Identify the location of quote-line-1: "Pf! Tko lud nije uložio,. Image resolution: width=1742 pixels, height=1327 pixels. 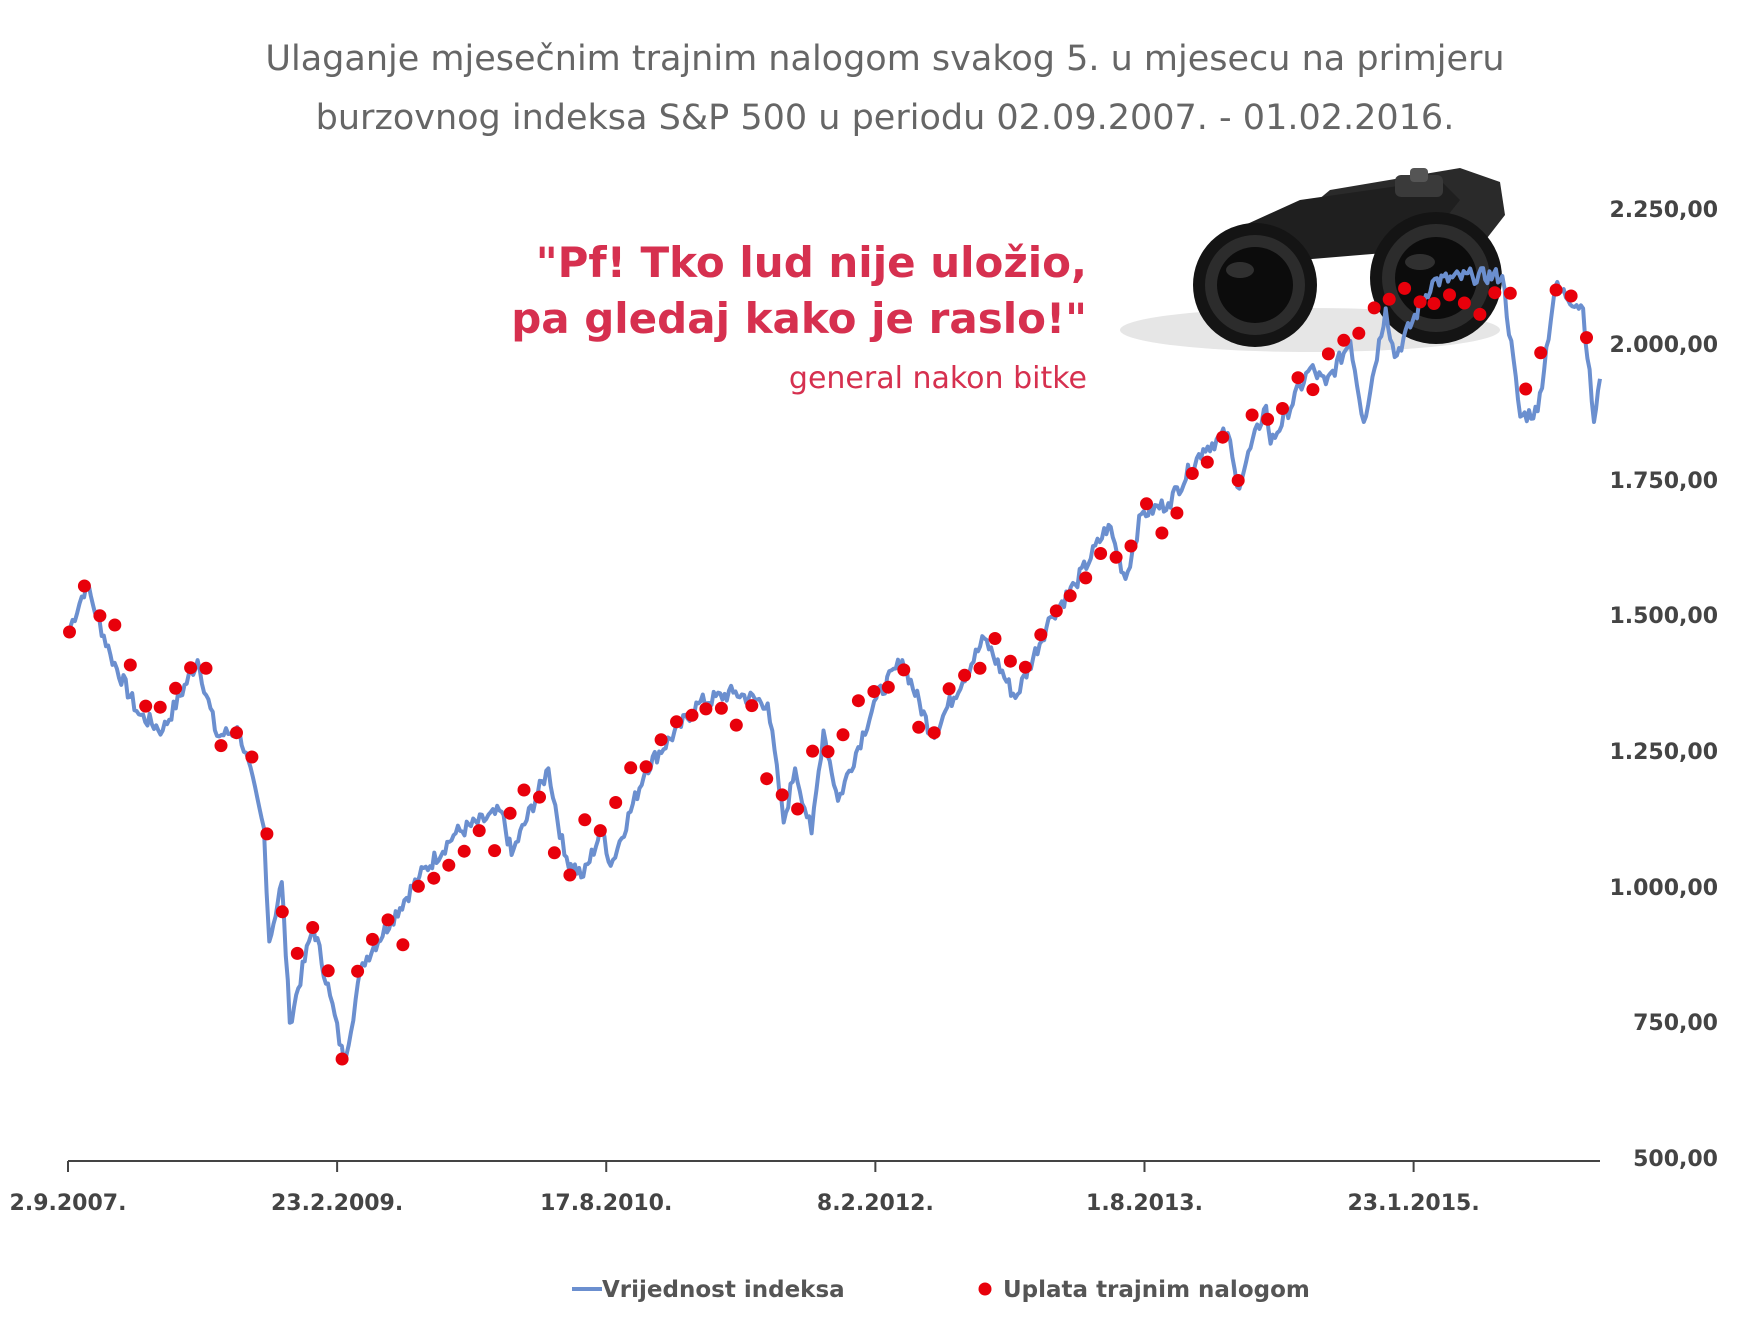
(811, 262).